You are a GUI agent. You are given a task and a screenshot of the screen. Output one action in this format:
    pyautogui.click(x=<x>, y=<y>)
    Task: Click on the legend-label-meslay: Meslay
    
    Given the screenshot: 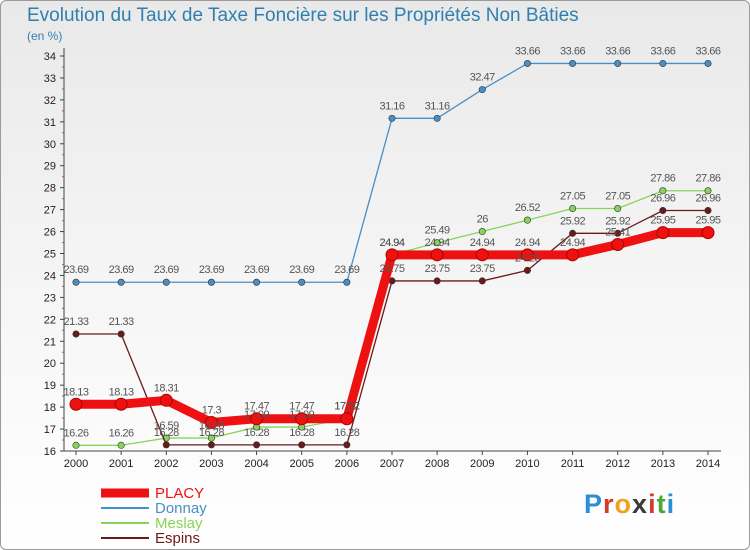 What is the action you would take?
    pyautogui.click(x=179, y=523)
    